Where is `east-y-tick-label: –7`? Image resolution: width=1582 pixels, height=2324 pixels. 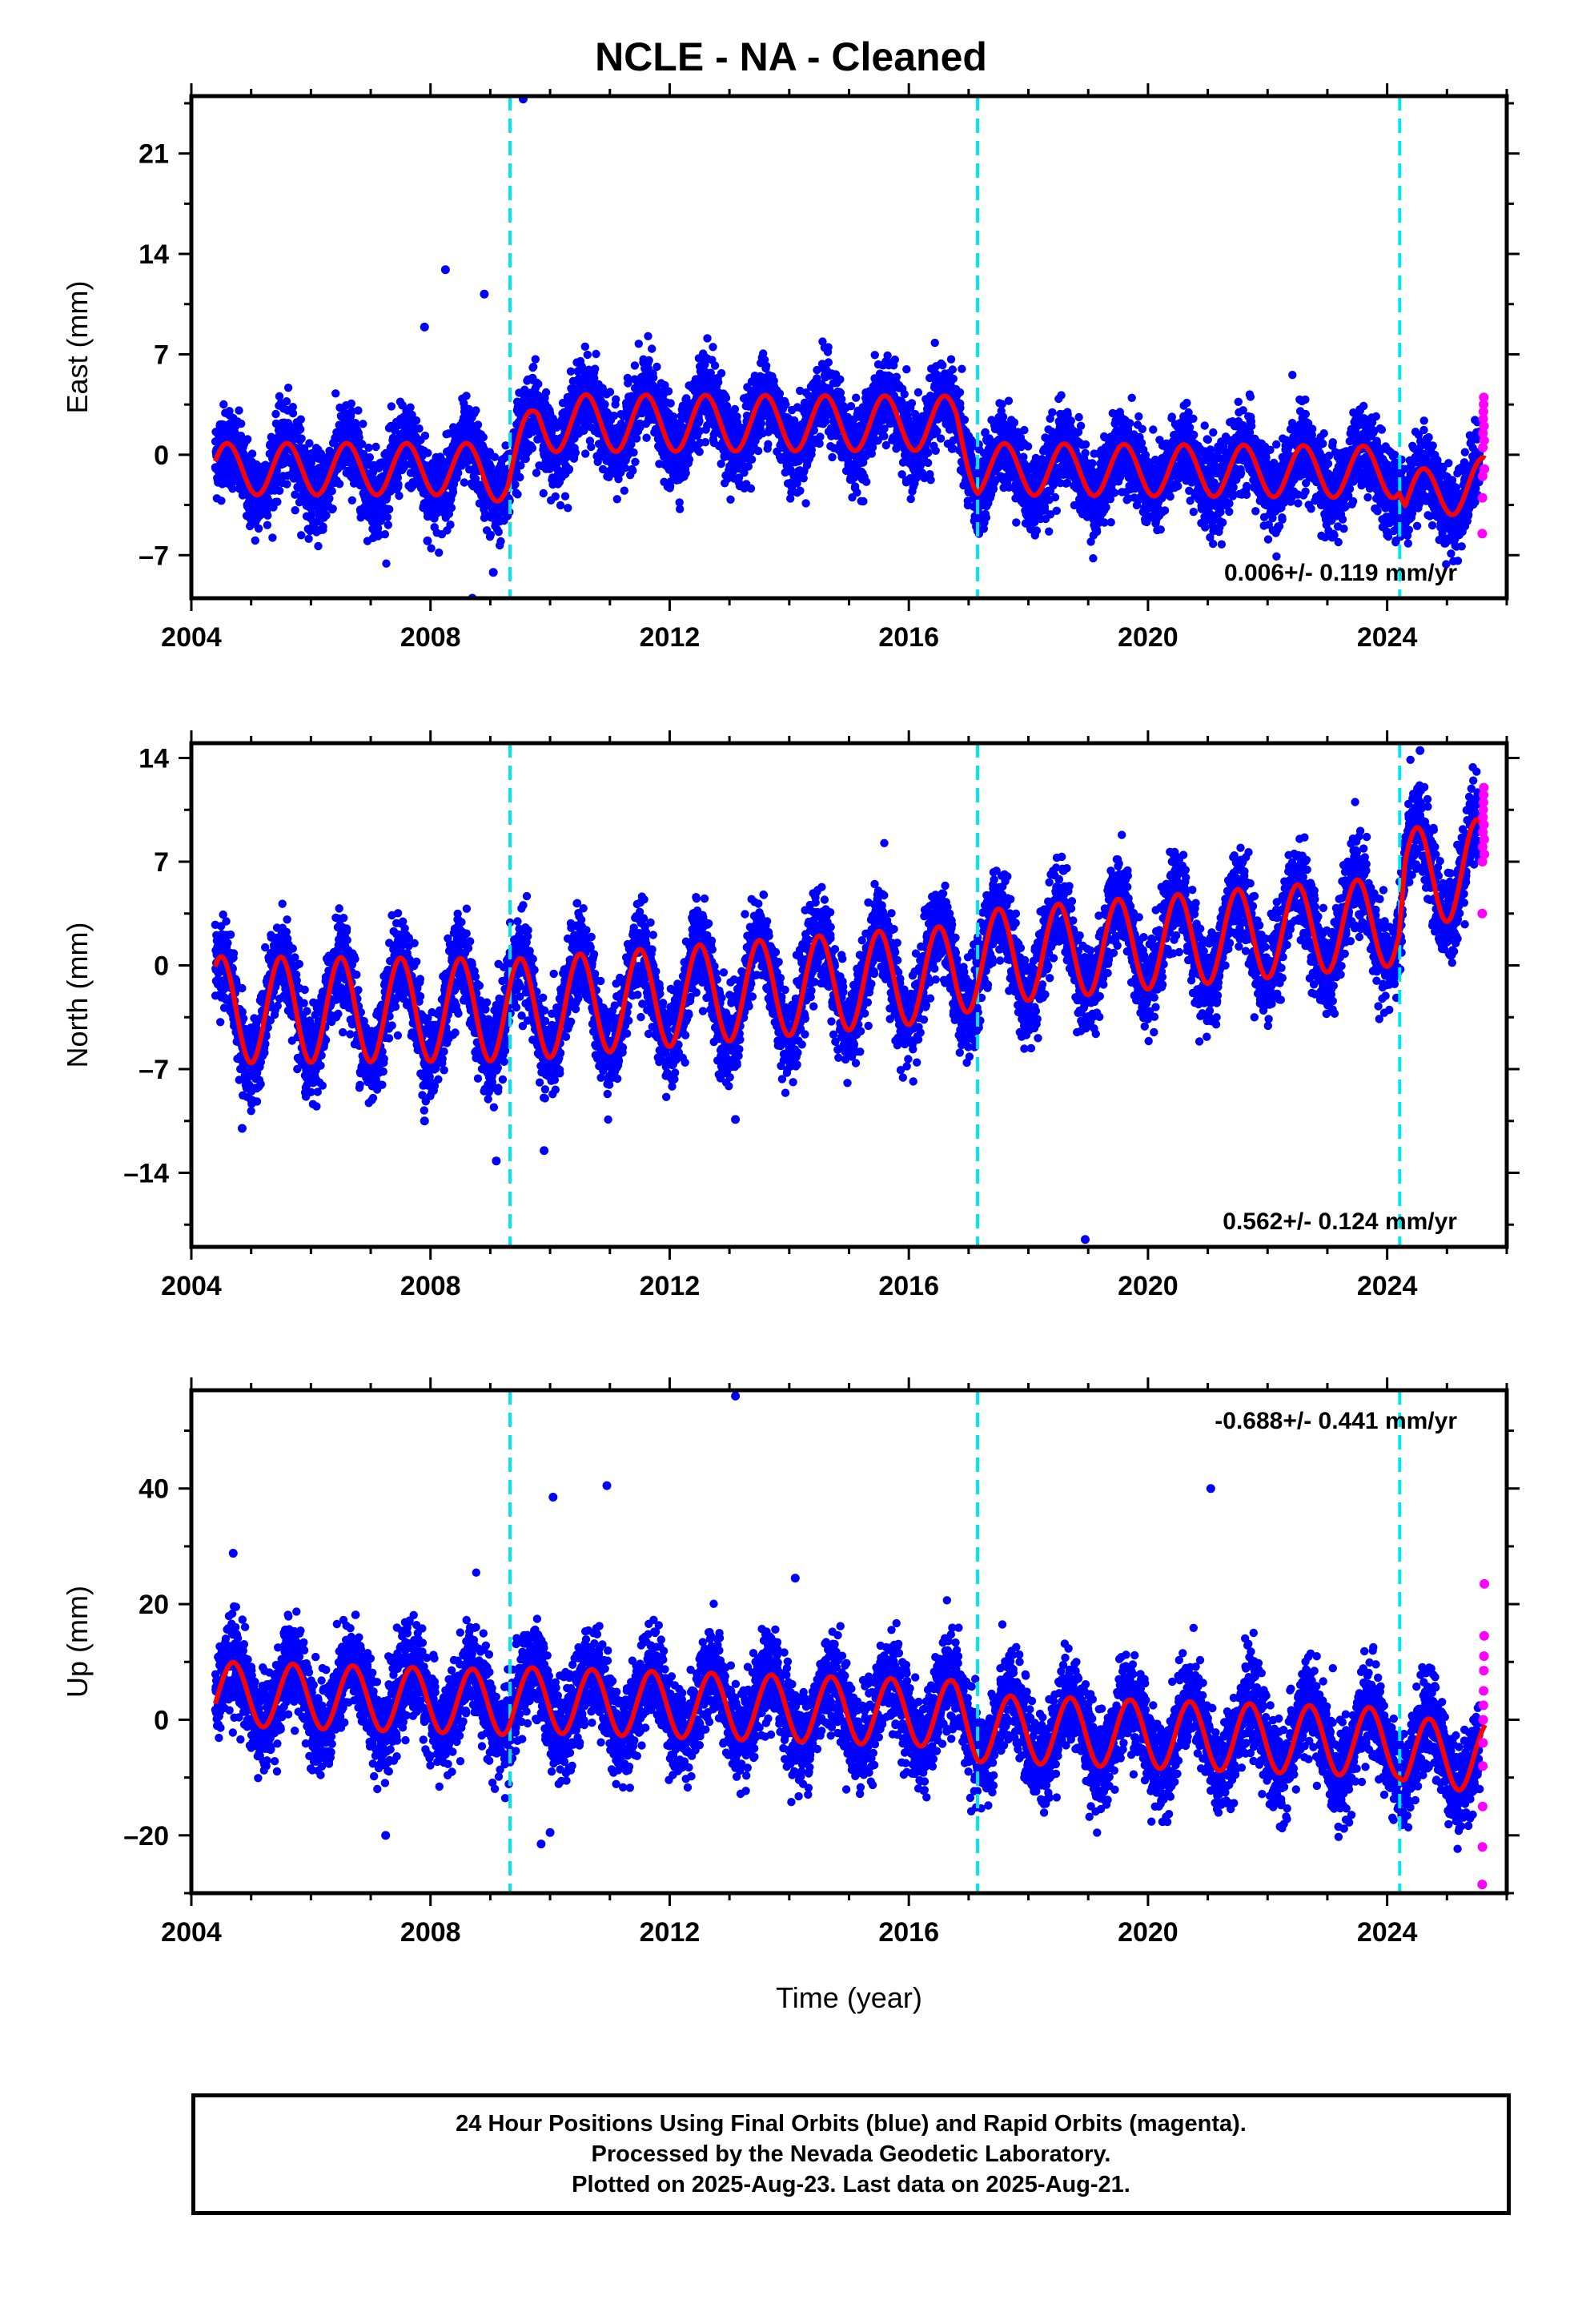
east-y-tick-label: –7 is located at coordinates (154, 556).